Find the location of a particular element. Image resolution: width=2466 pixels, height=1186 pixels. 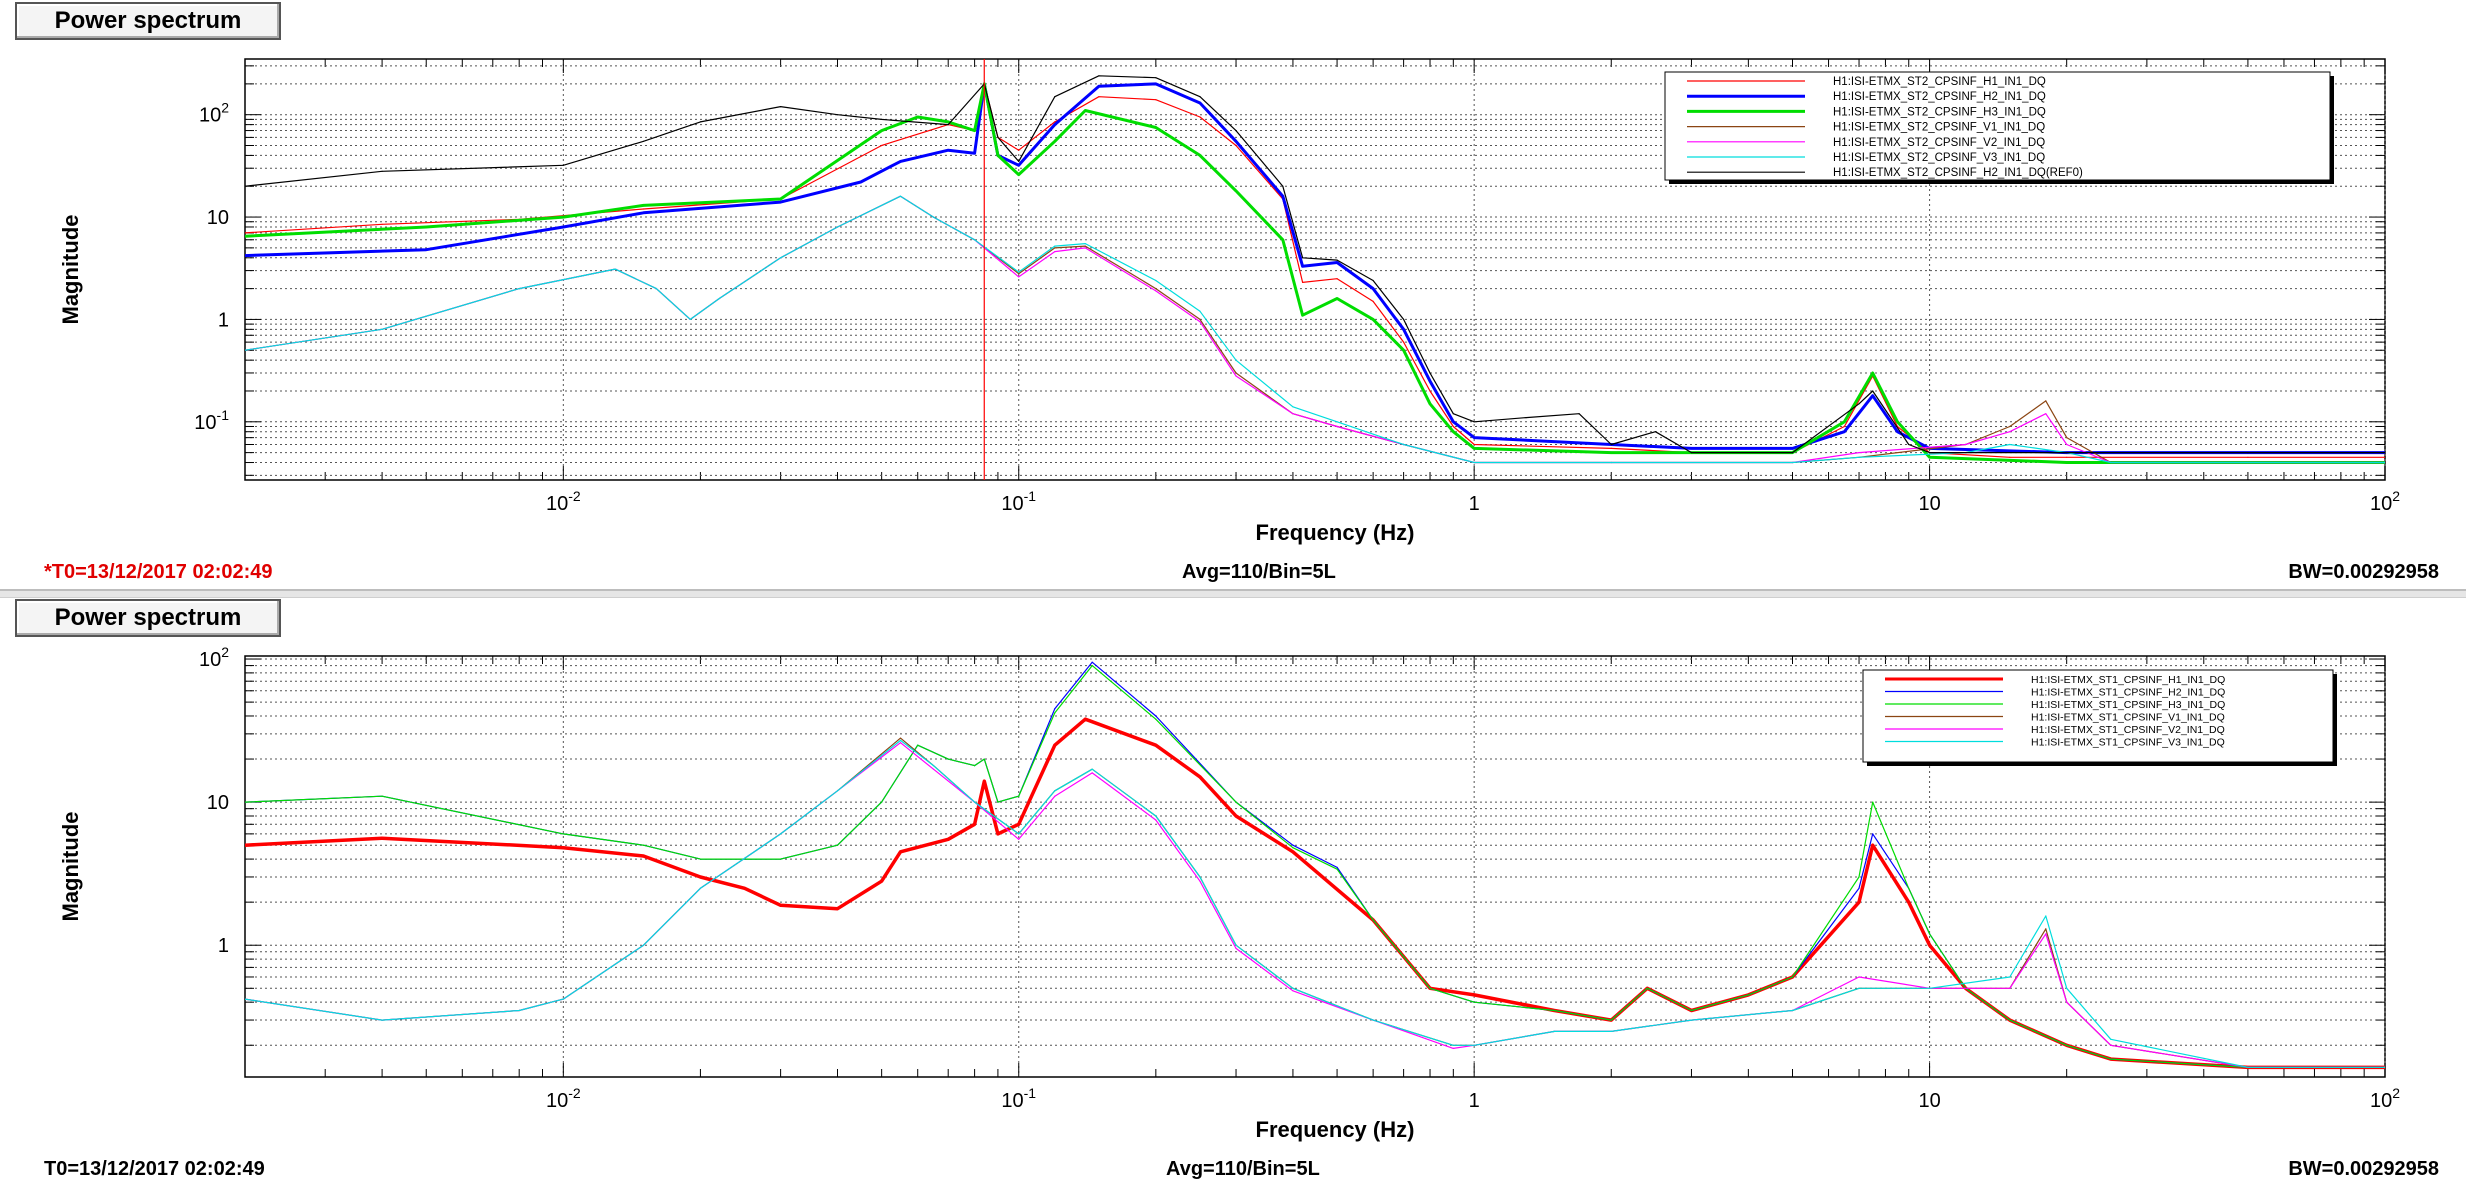

legend-entry: H1:ISI-ETMX_ST1_CPSINF_H1_IN1_DQ is located at coordinates (2128, 680).